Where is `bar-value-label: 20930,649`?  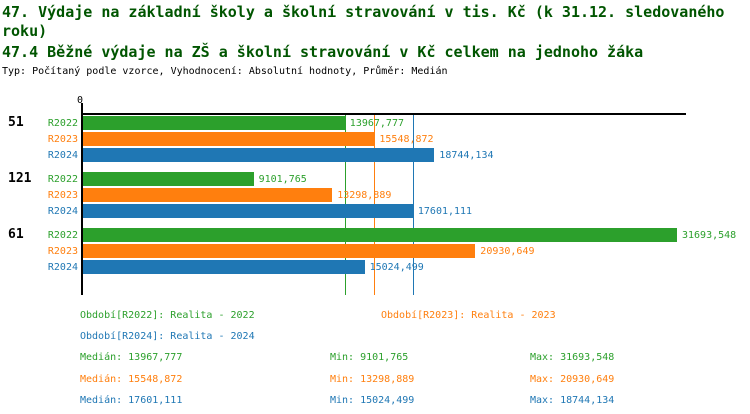 bar-value-label: 20930,649 is located at coordinates (507, 251).